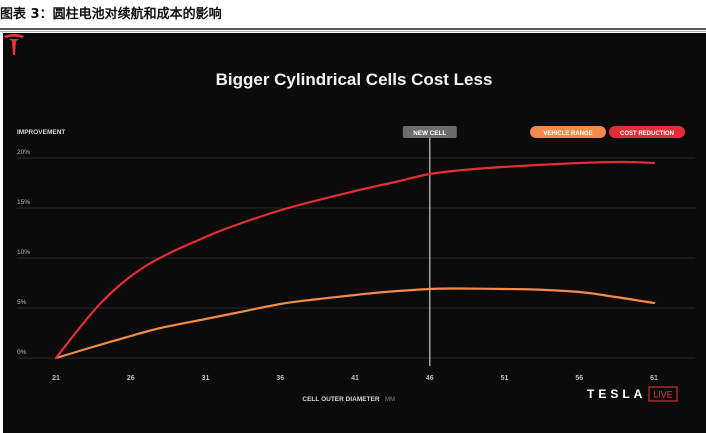 The height and width of the screenshot is (433, 706). I want to click on tesla-t-icon, so click(14, 44).